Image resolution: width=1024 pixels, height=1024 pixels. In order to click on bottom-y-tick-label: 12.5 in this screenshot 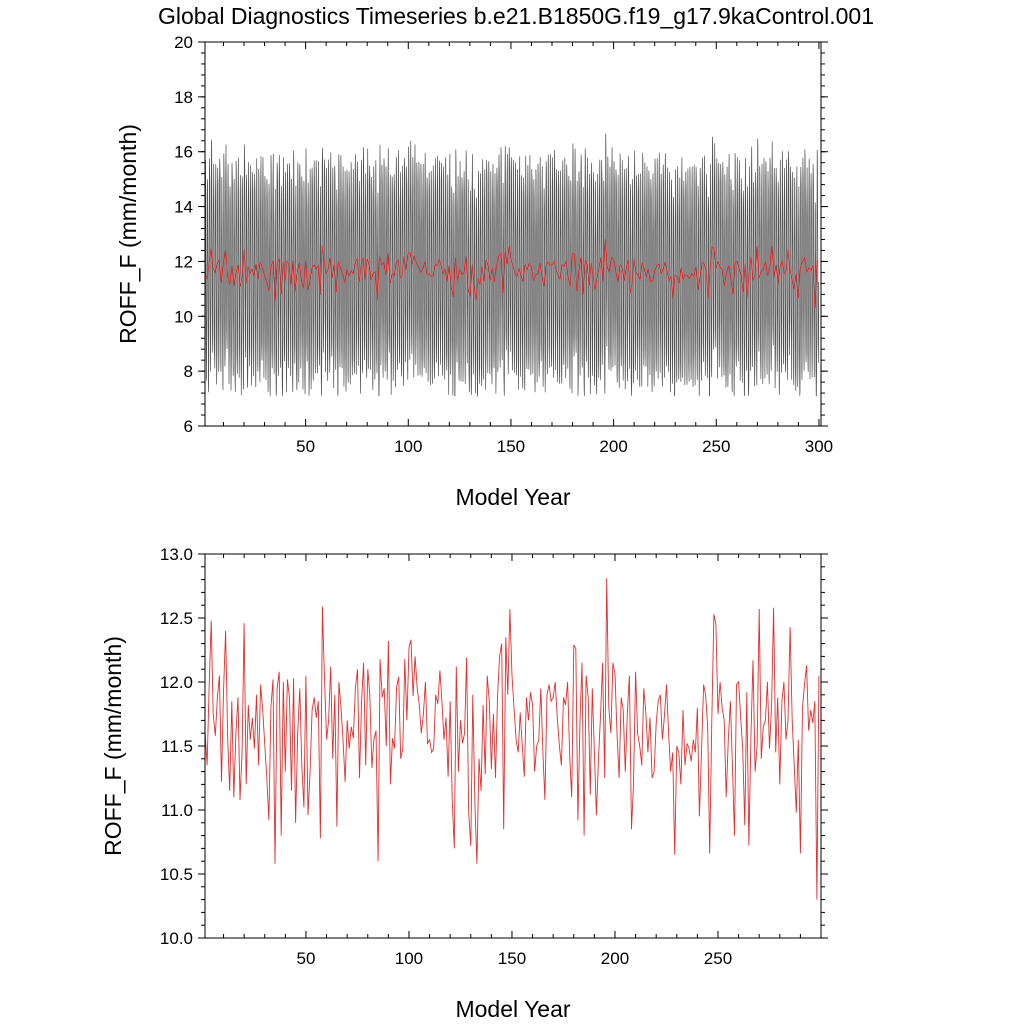, I will do `click(176, 618)`.